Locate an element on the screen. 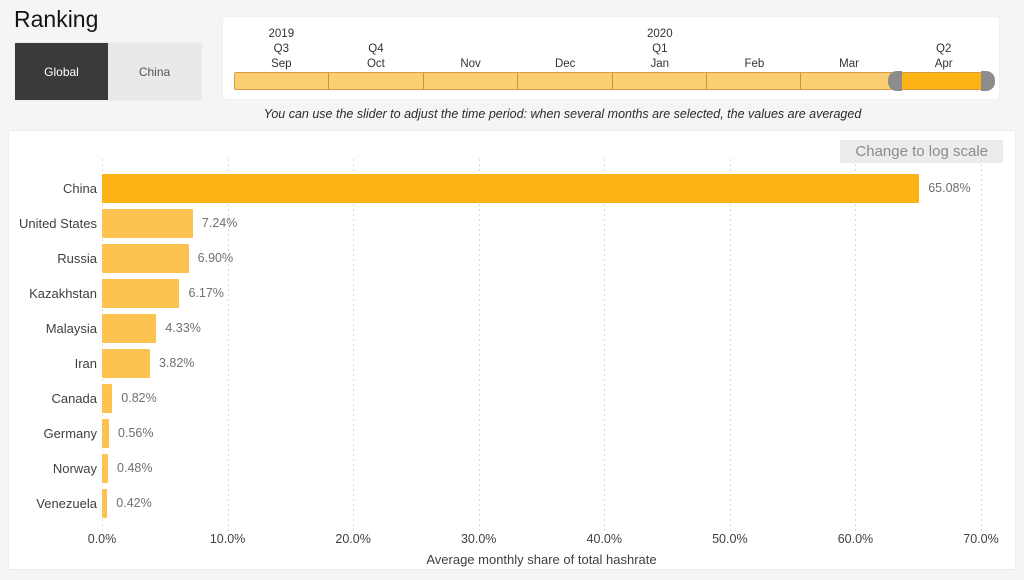  slider-segment-feb is located at coordinates (754, 81).